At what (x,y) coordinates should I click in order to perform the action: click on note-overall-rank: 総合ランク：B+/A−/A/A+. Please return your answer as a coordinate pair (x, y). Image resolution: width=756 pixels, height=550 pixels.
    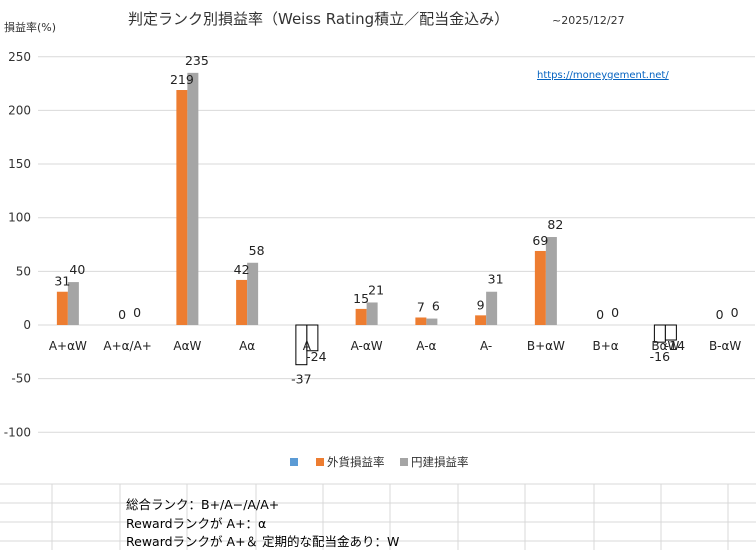
    Looking at the image, I should click on (203, 504).